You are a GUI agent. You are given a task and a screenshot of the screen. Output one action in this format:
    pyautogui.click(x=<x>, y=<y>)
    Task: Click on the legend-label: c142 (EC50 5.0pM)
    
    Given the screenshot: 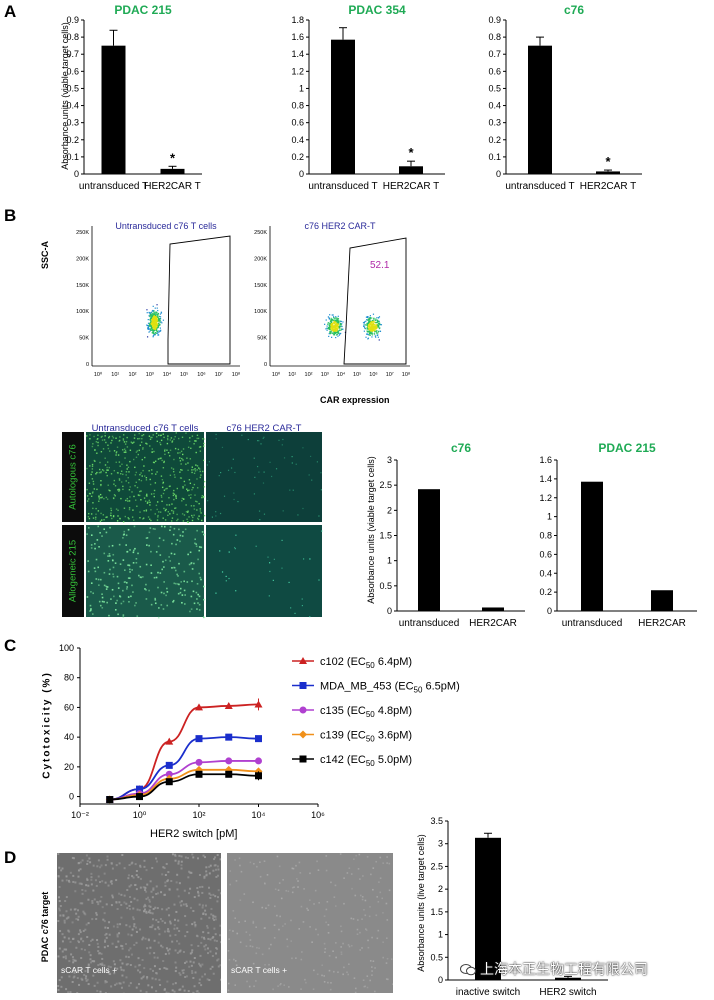 What is the action you would take?
    pyautogui.click(x=366, y=761)
    